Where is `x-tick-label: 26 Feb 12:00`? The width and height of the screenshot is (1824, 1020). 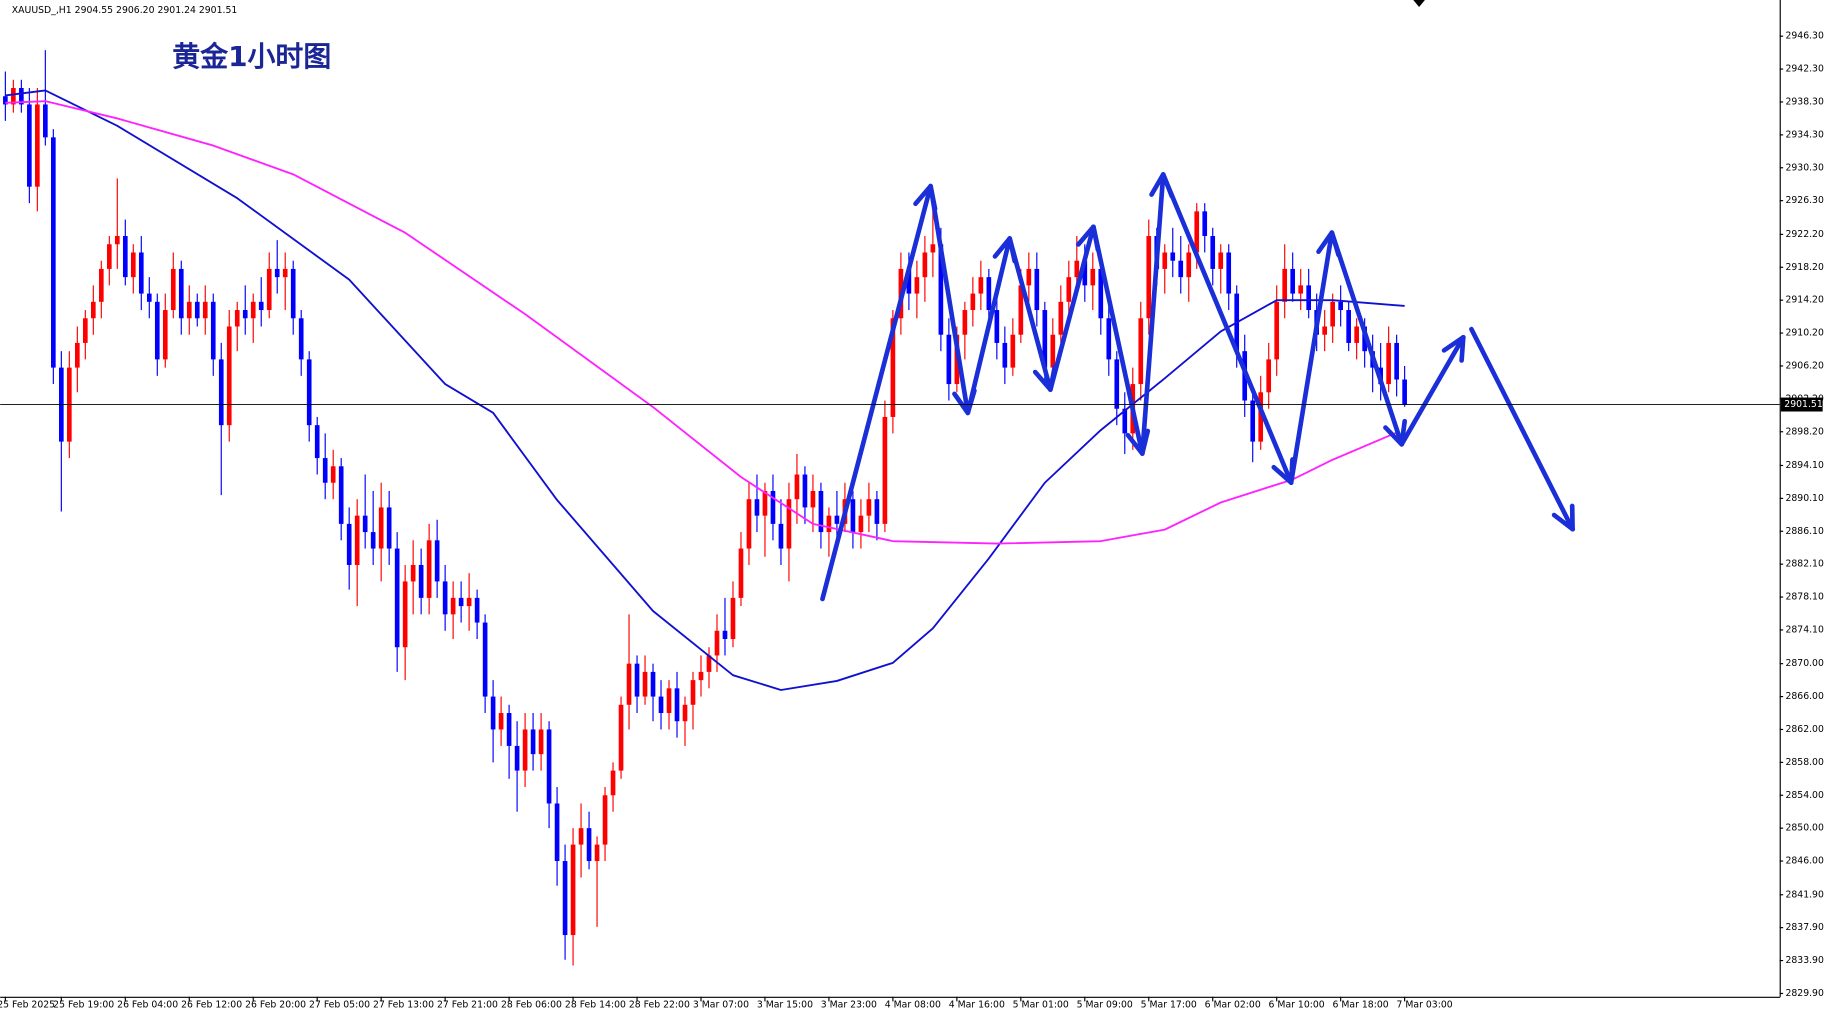 x-tick-label: 26 Feb 12:00 is located at coordinates (211, 1004).